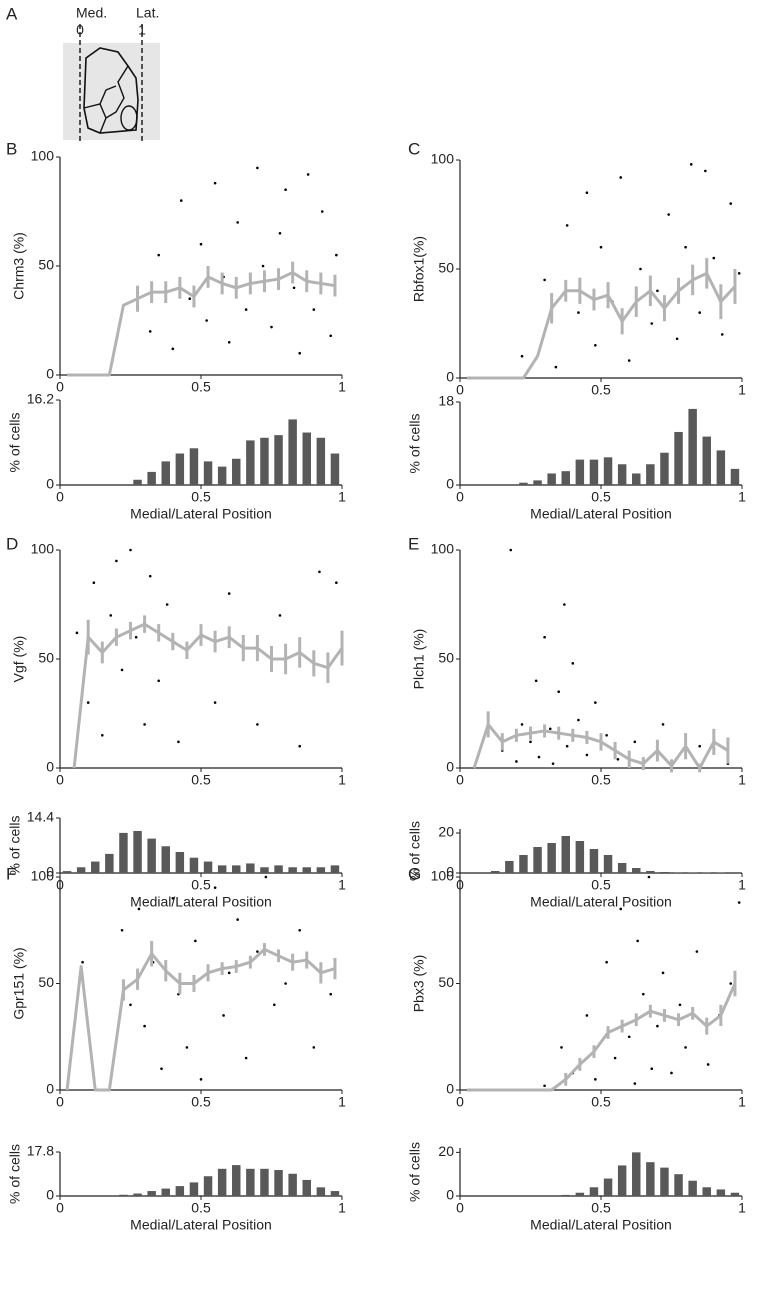 The height and width of the screenshot is (1308, 762). I want to click on y-tick-label: 100, so click(443, 159).